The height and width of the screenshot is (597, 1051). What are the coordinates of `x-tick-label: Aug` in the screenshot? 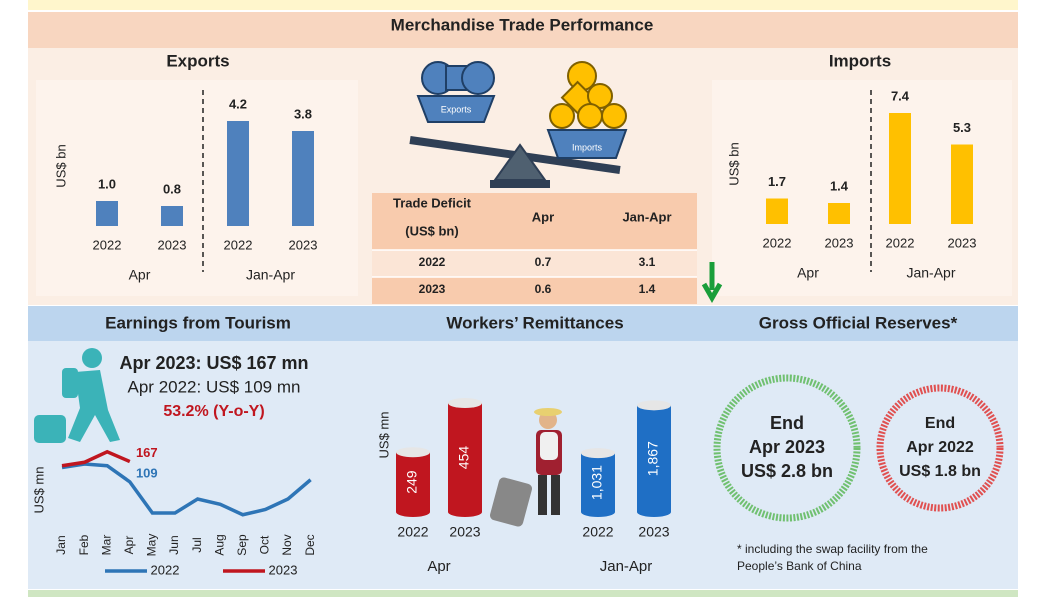 It's located at (219, 544).